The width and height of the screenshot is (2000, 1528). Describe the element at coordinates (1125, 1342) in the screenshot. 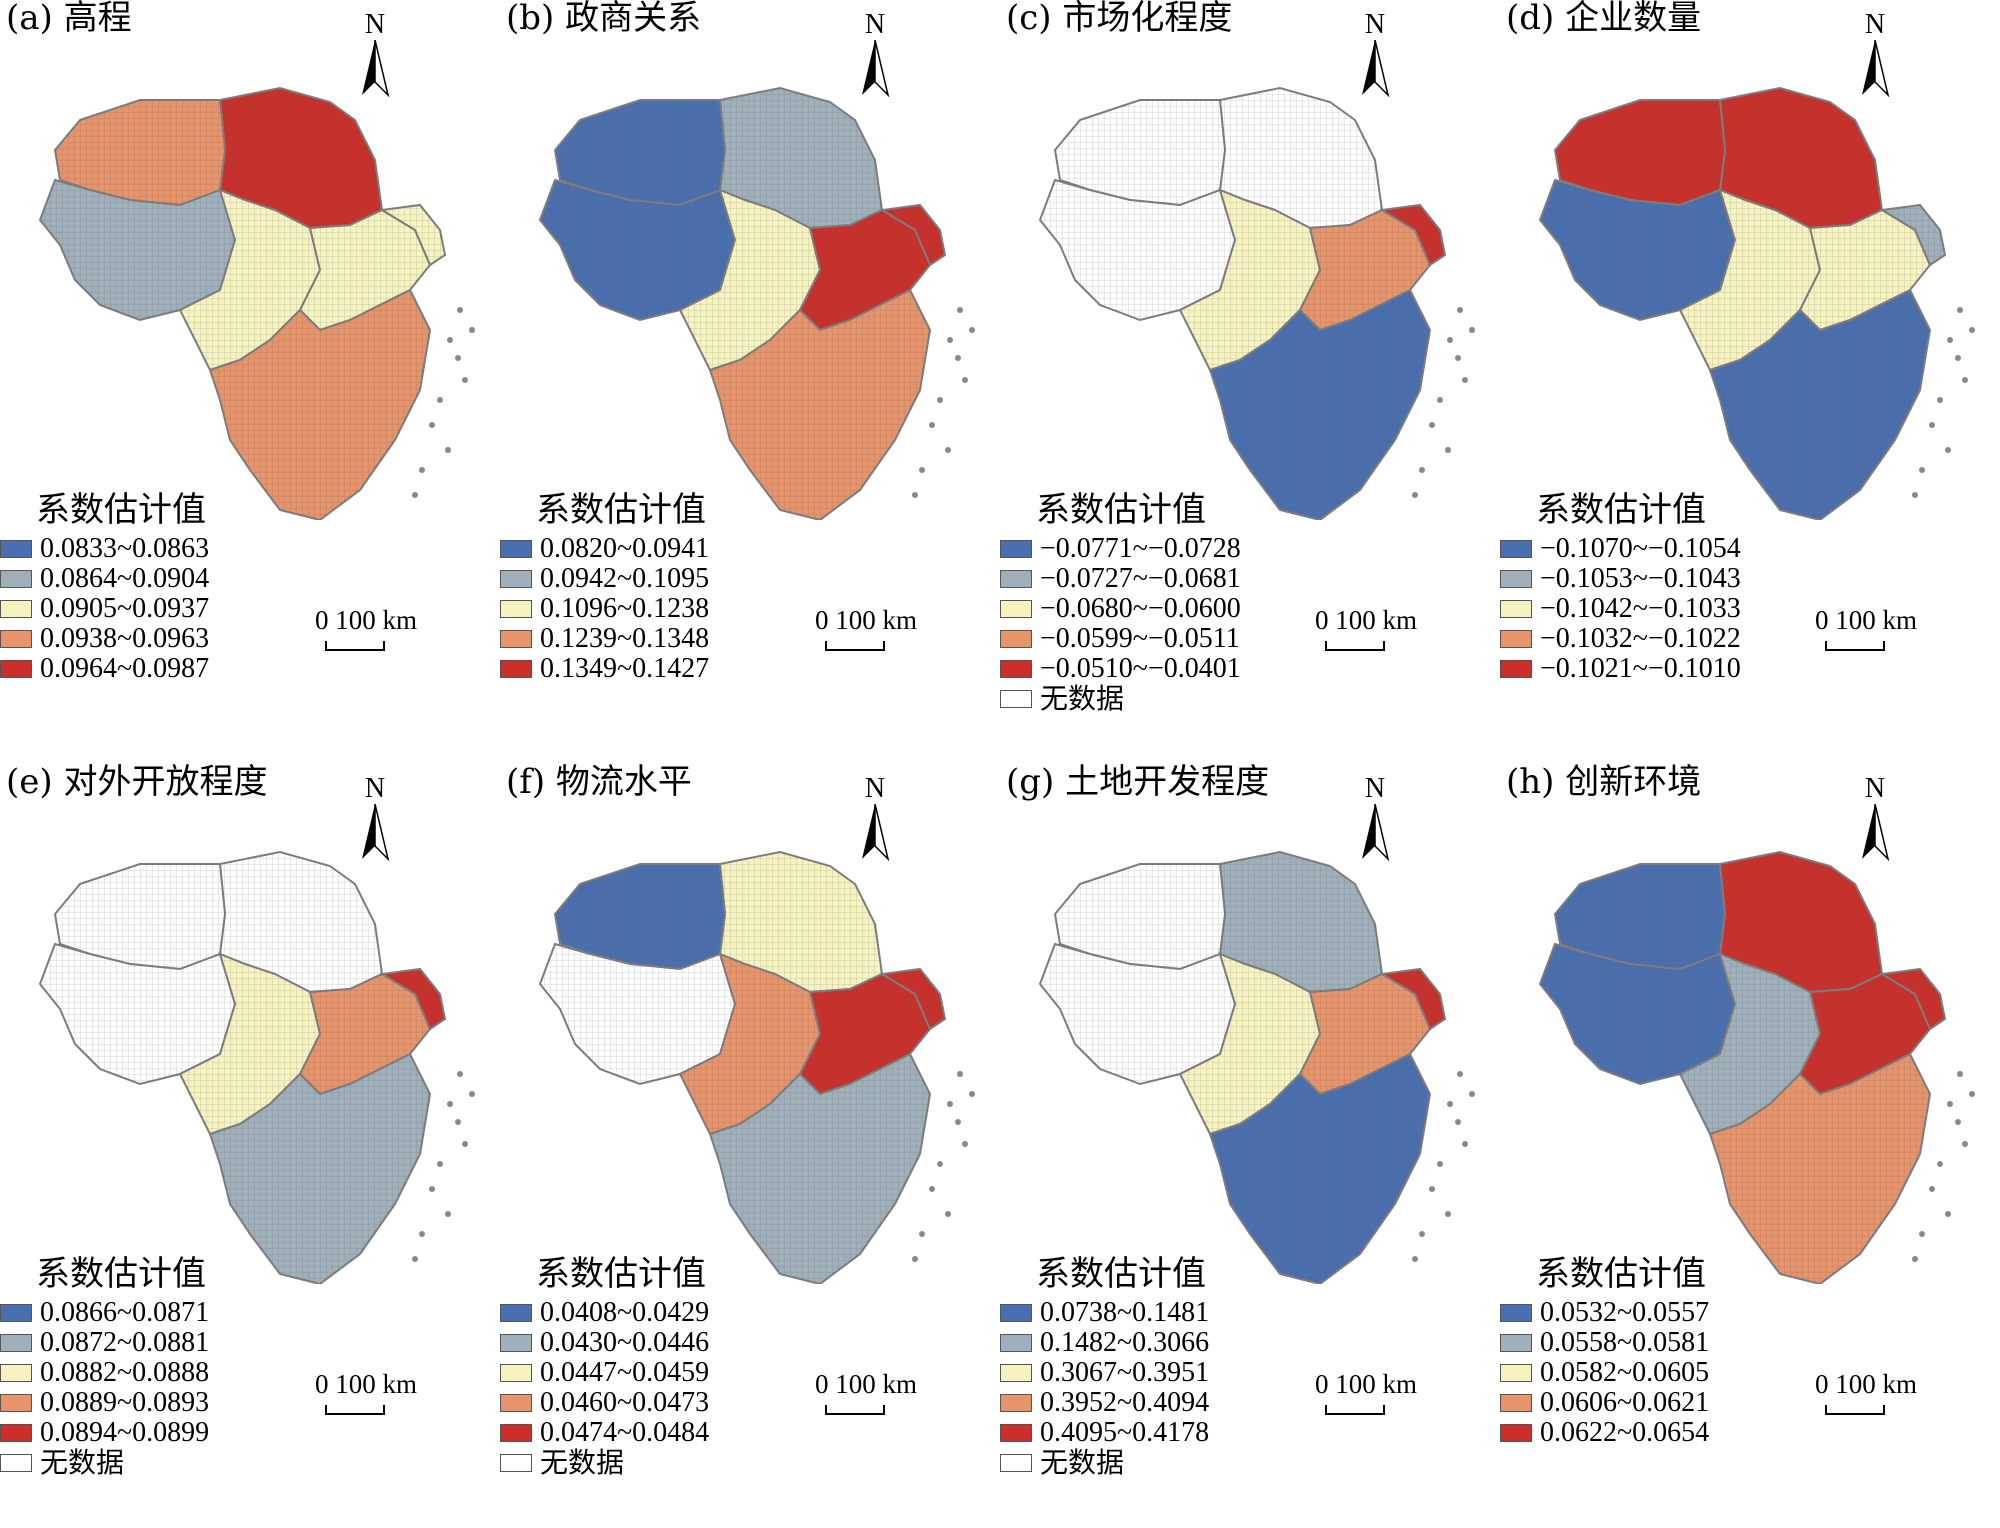

I see `legend-label: 0.1482~0.3066` at that location.